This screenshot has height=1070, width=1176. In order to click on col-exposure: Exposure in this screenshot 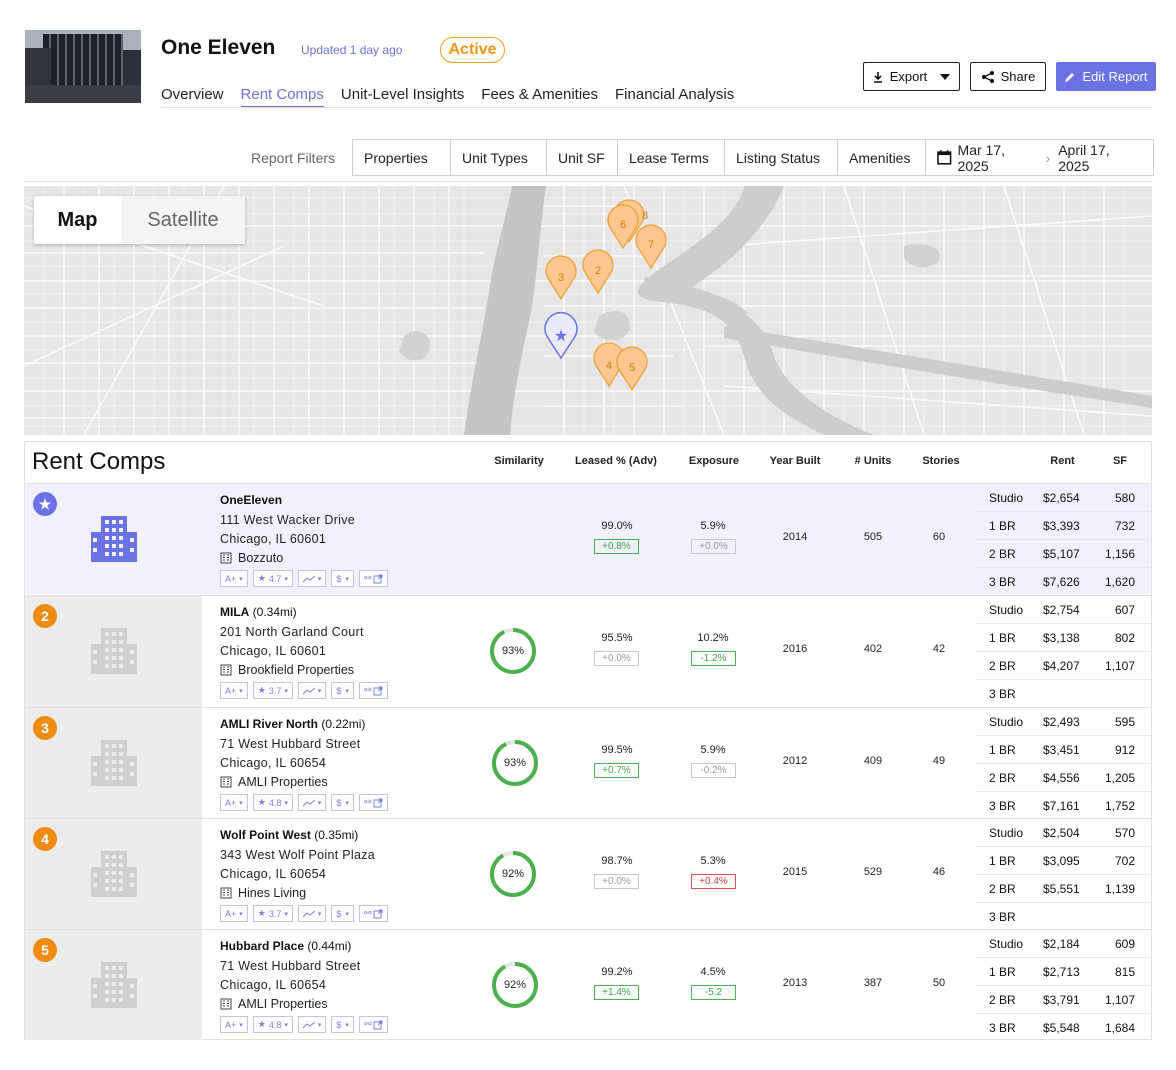, I will do `click(714, 461)`.